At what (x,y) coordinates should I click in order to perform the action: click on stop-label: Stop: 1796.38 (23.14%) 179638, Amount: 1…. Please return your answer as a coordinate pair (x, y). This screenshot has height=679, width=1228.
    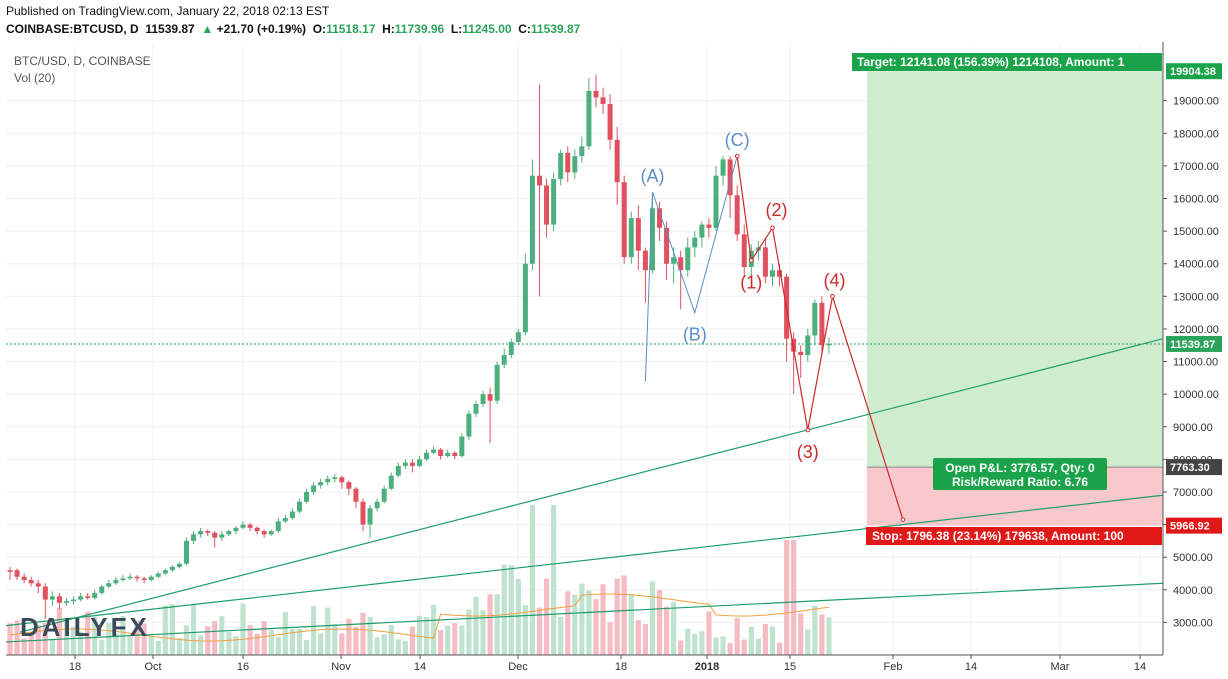
    Looking at the image, I should click on (1014, 536).